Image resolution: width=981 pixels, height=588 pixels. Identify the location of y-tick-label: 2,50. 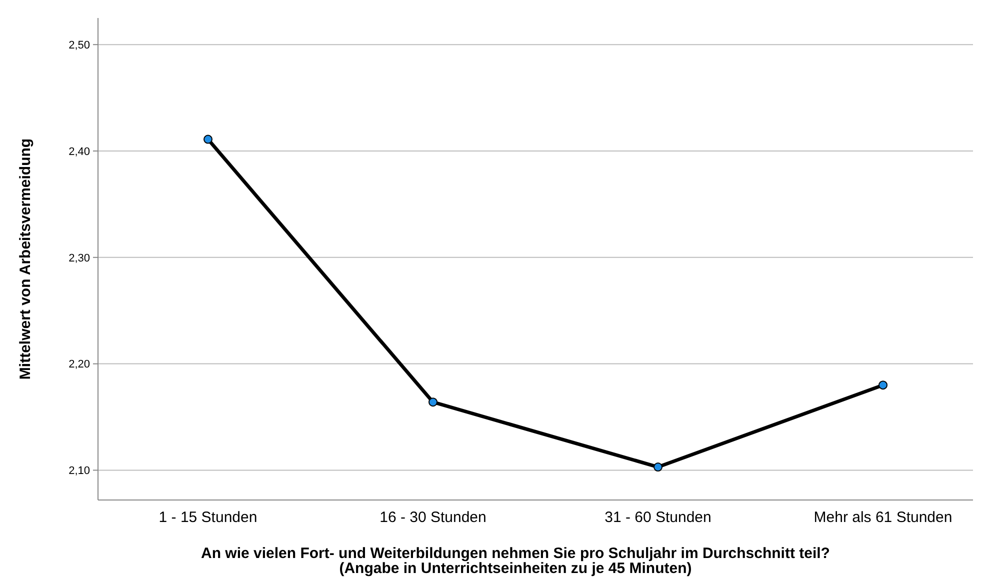
(79, 45).